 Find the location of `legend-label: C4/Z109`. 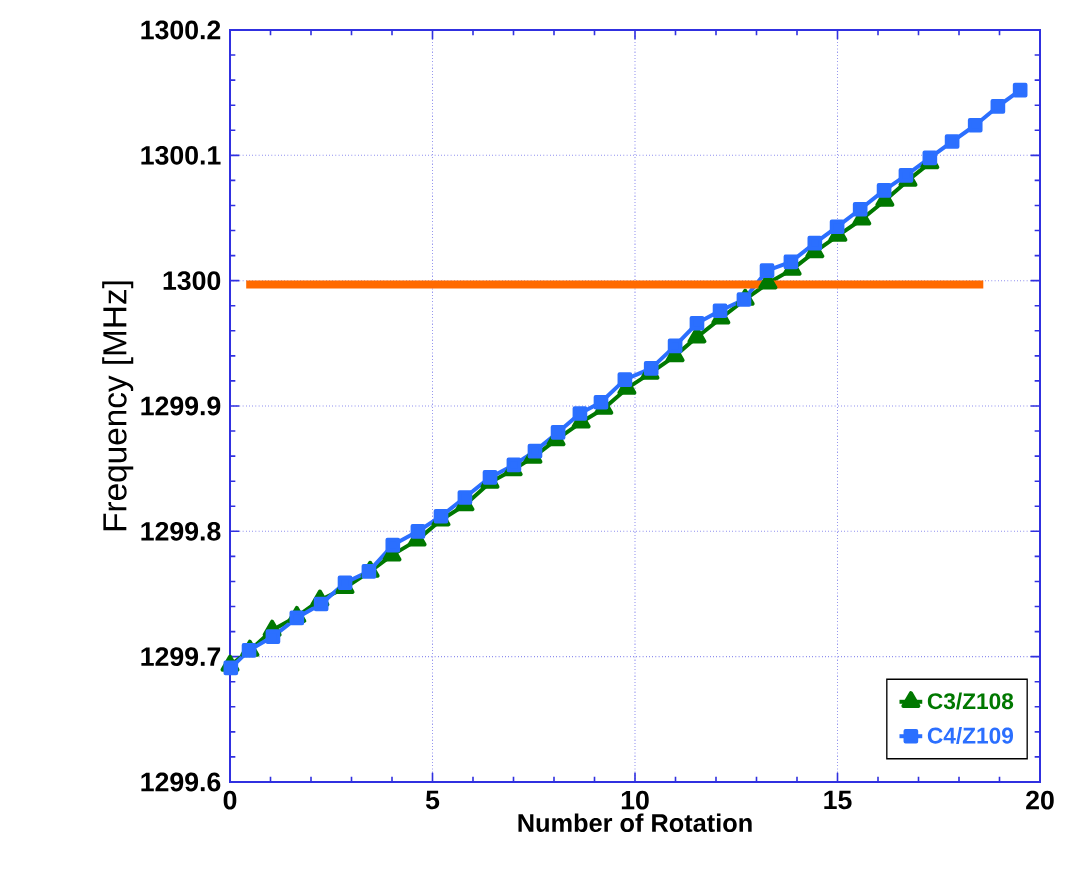

legend-label: C4/Z109 is located at coordinates (970, 735).